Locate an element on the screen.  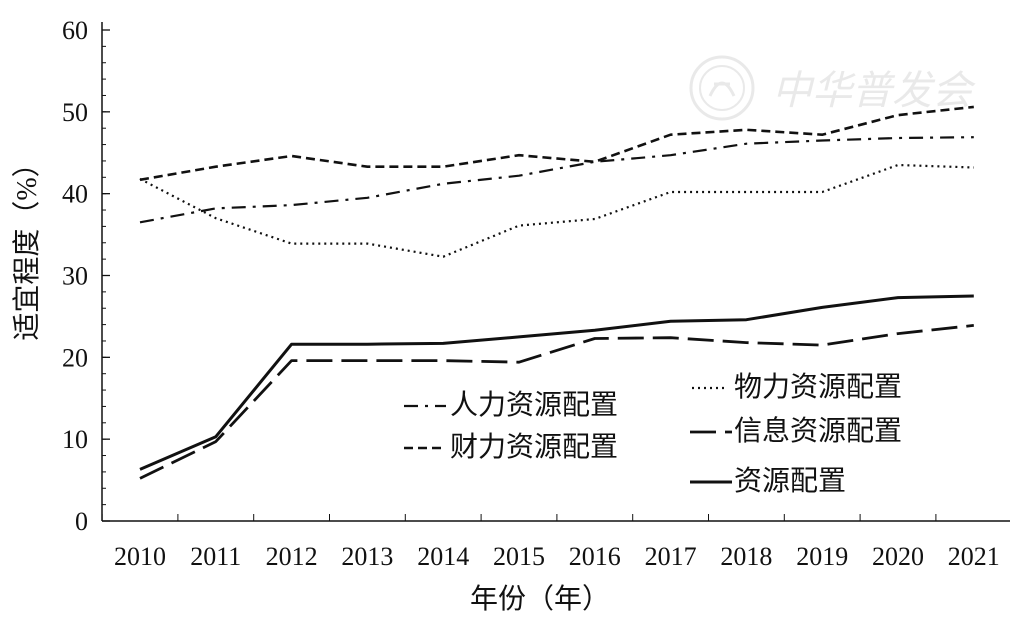
y-tick-label: 20 is located at coordinates (75, 357).